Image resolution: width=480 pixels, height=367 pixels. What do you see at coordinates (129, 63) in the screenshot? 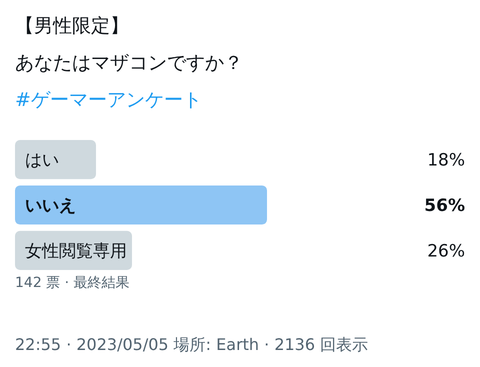
I see `chart-subtitle: あなたはマザコンですか？` at bounding box center [129, 63].